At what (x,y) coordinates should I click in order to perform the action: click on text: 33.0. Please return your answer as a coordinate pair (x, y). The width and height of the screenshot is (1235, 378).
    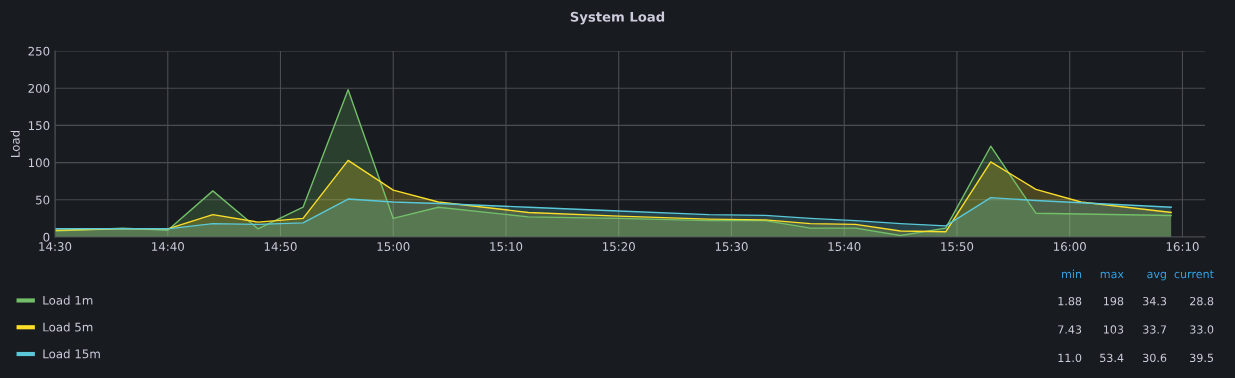
    Looking at the image, I should click on (1202, 329).